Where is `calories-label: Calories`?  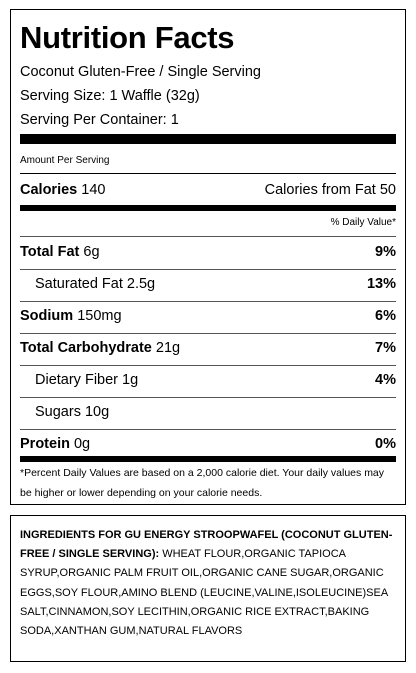 calories-label: Calories is located at coordinates (49, 190).